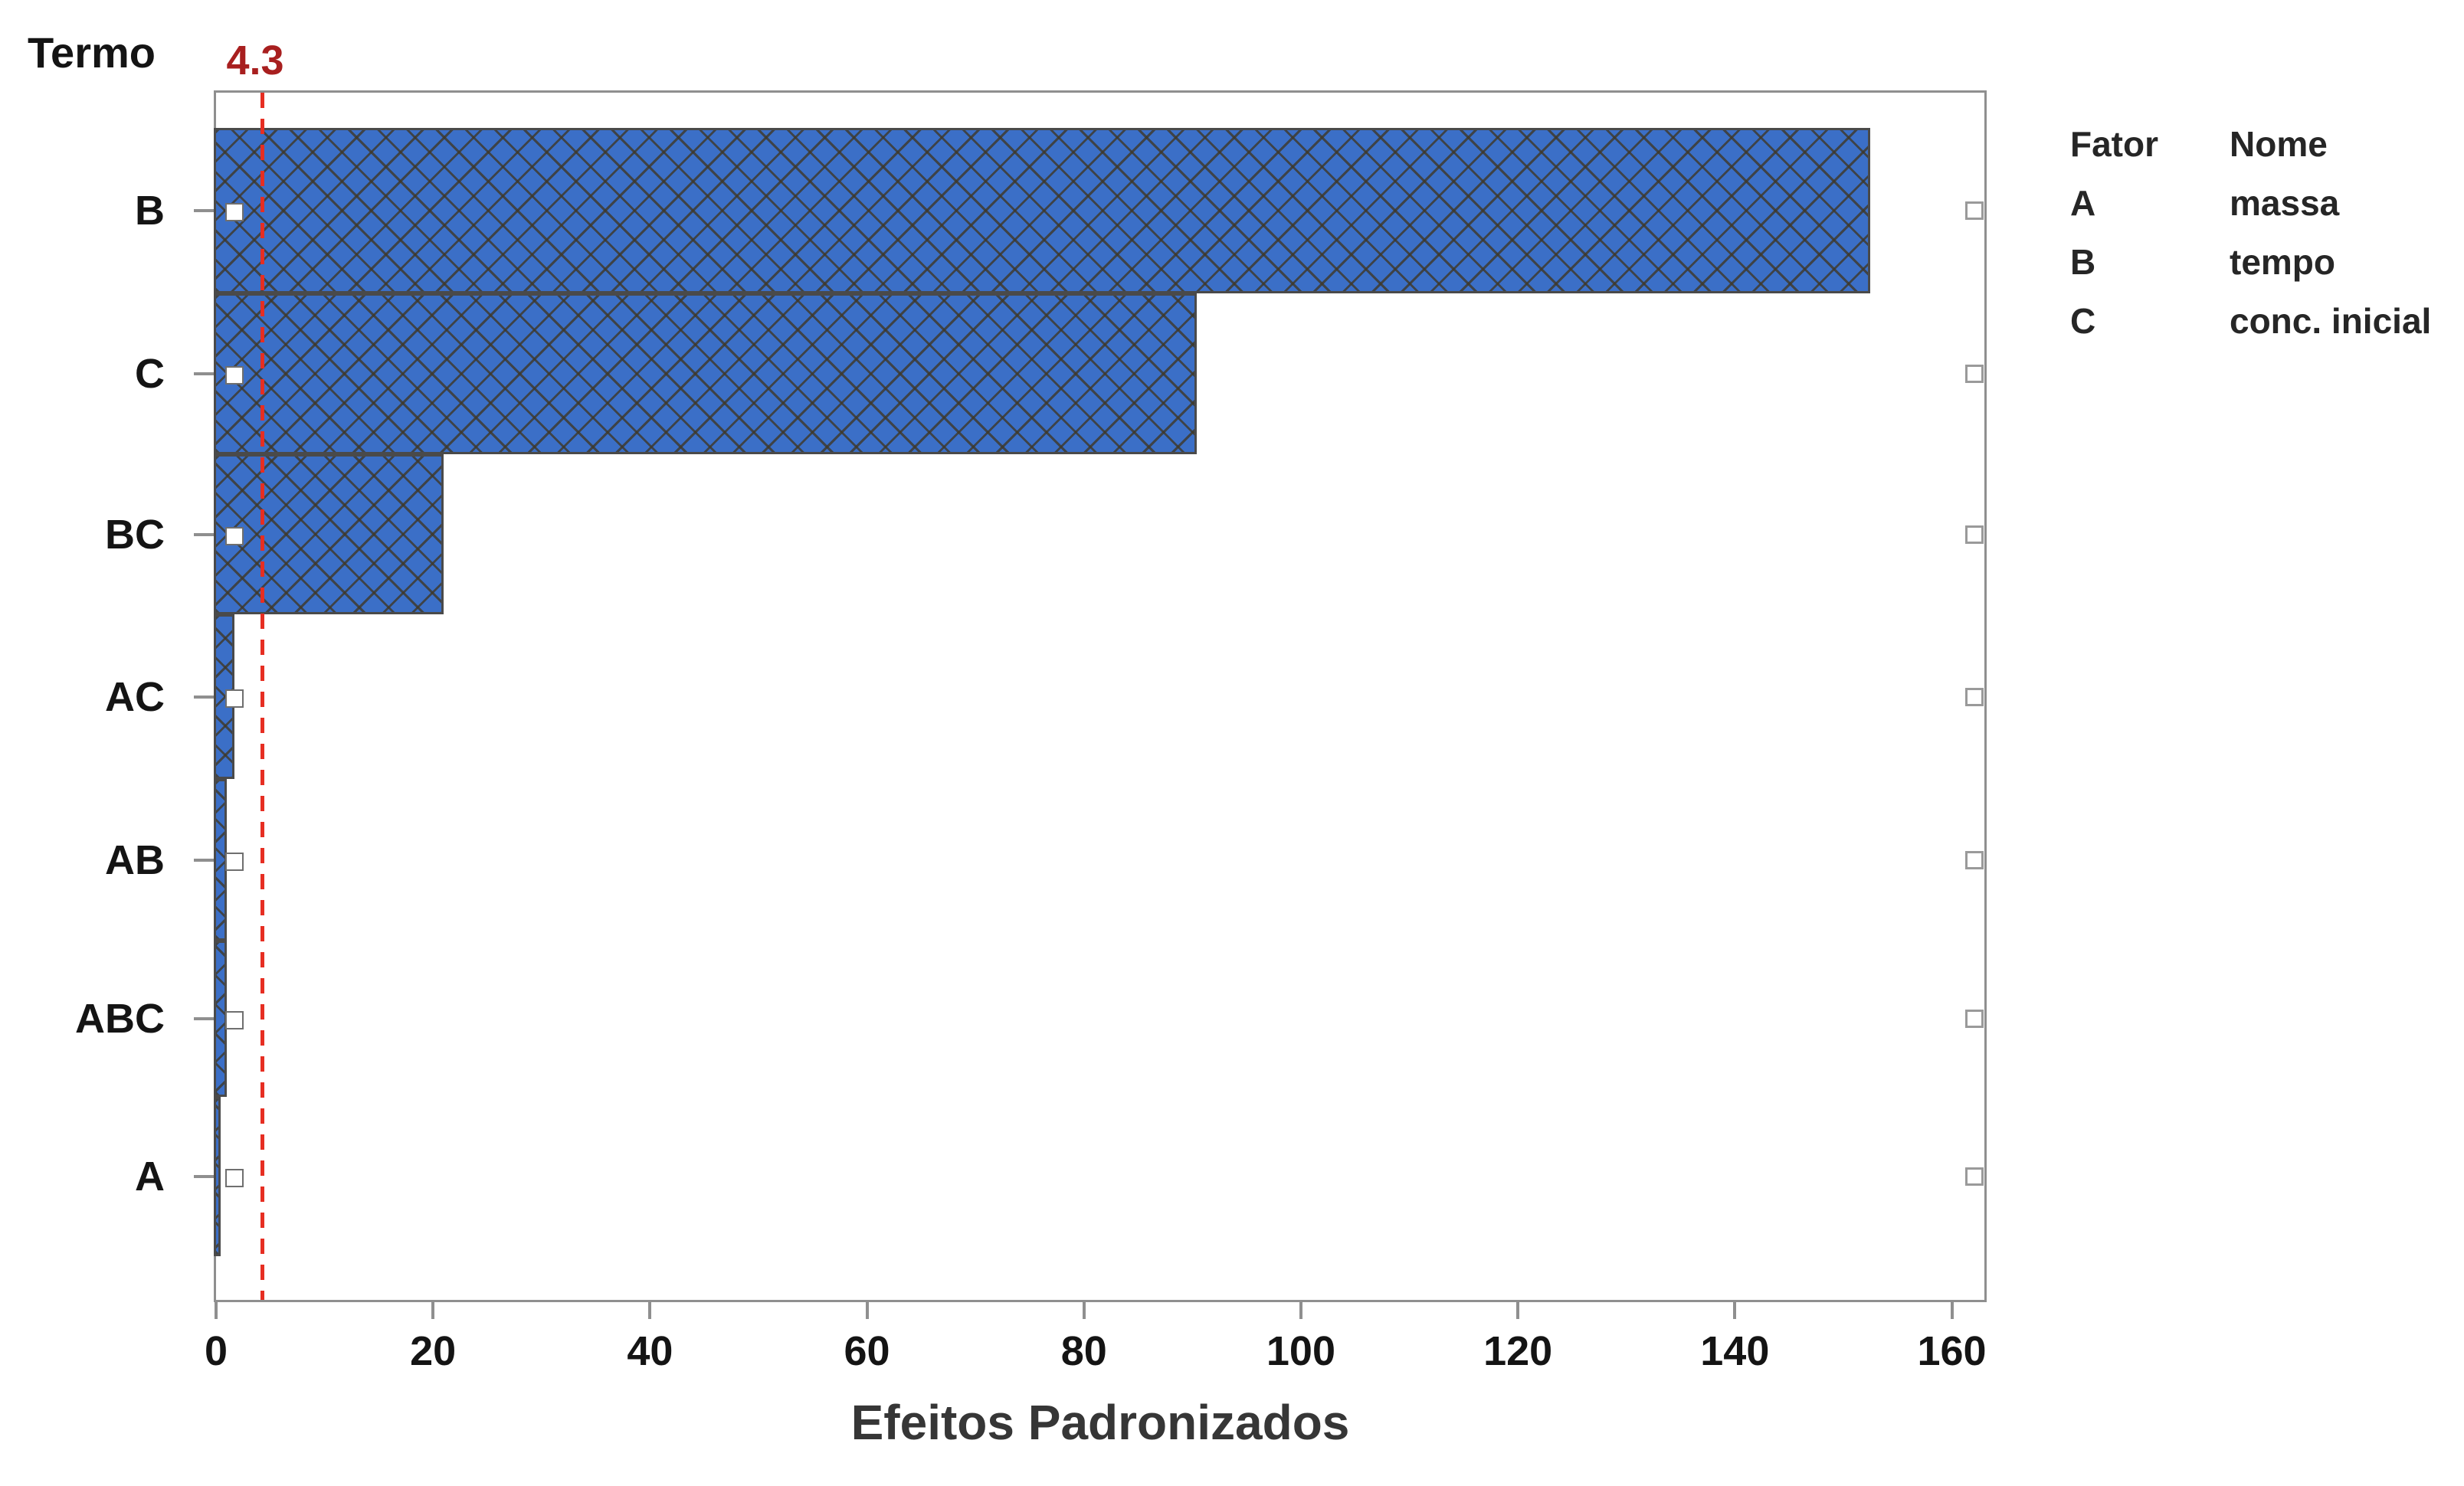  Describe the element at coordinates (234, 212) in the screenshot. I see `bar-selection-marker-b` at that location.